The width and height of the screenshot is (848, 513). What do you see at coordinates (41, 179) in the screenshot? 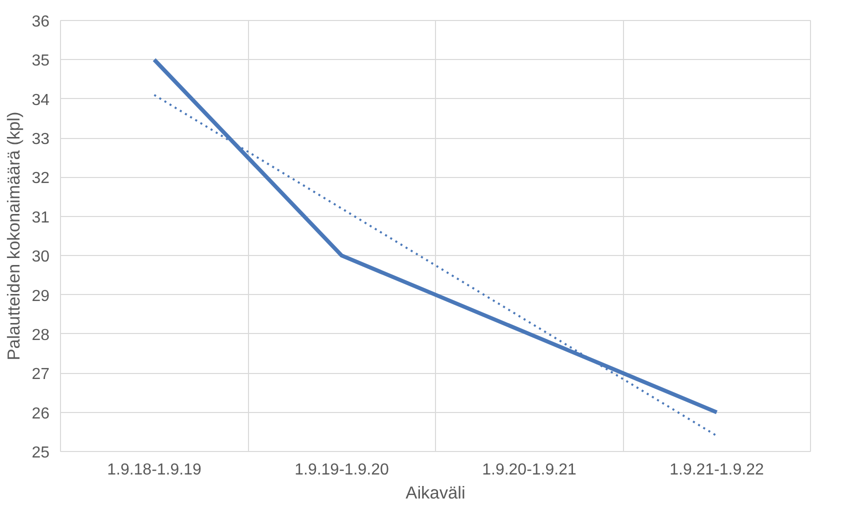
I see `y-tick-label: 32` at bounding box center [41, 179].